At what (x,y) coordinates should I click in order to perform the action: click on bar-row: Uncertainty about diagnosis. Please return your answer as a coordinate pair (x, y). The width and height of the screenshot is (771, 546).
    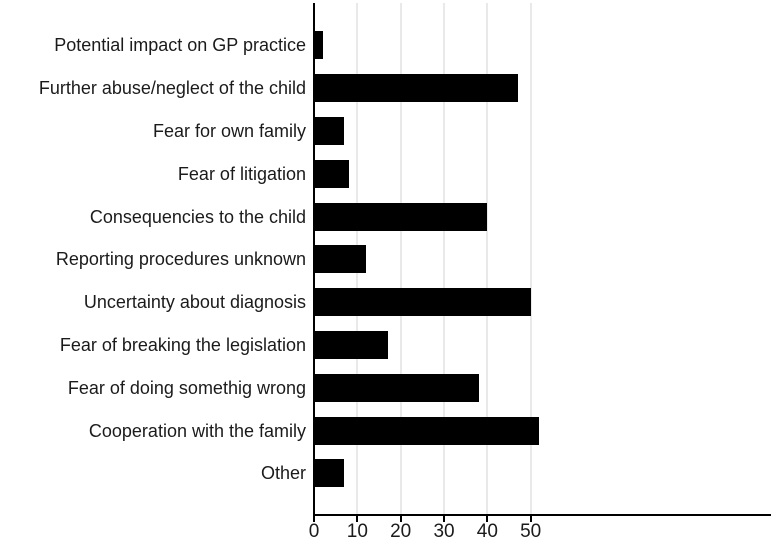
    Looking at the image, I should click on (385, 302).